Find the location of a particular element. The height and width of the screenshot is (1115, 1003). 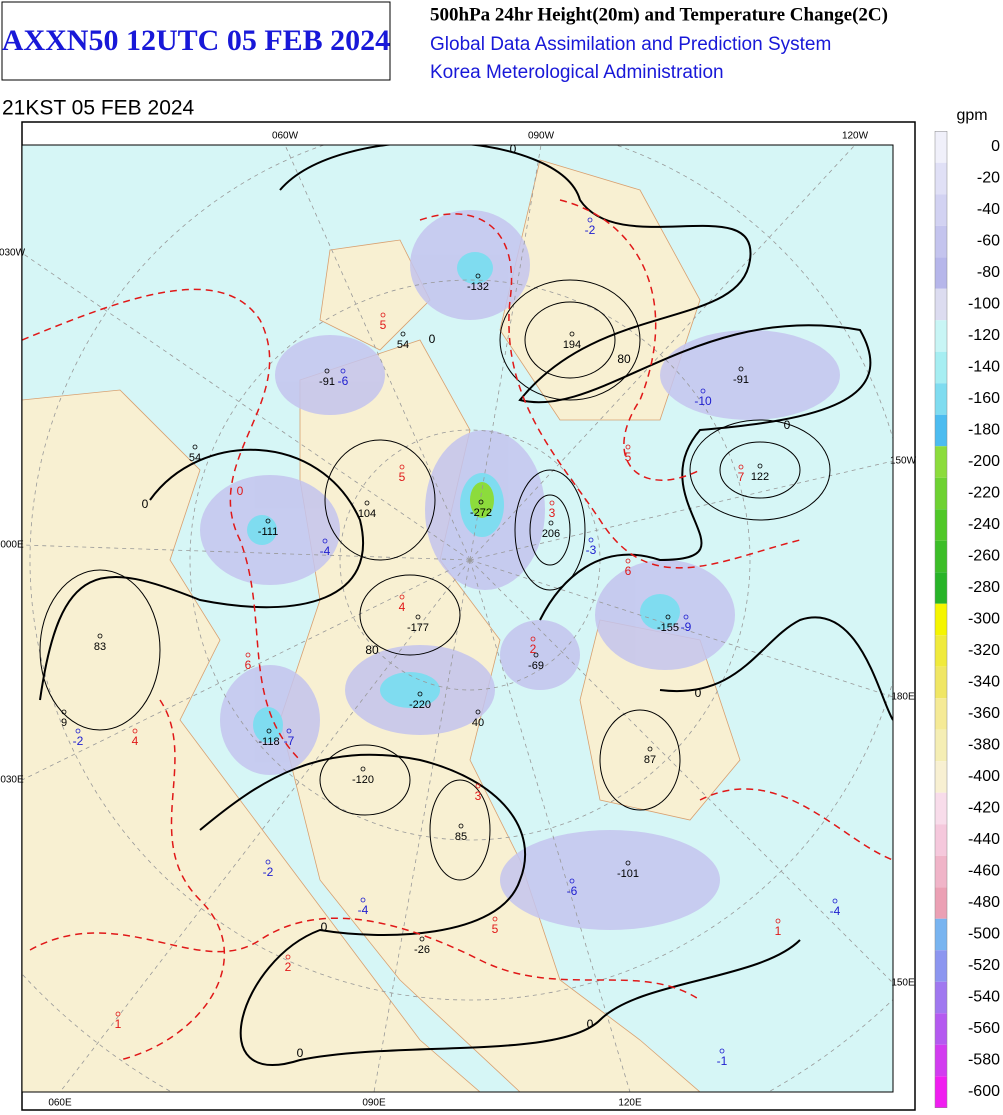

longitude-label: 060W is located at coordinates (285, 136).